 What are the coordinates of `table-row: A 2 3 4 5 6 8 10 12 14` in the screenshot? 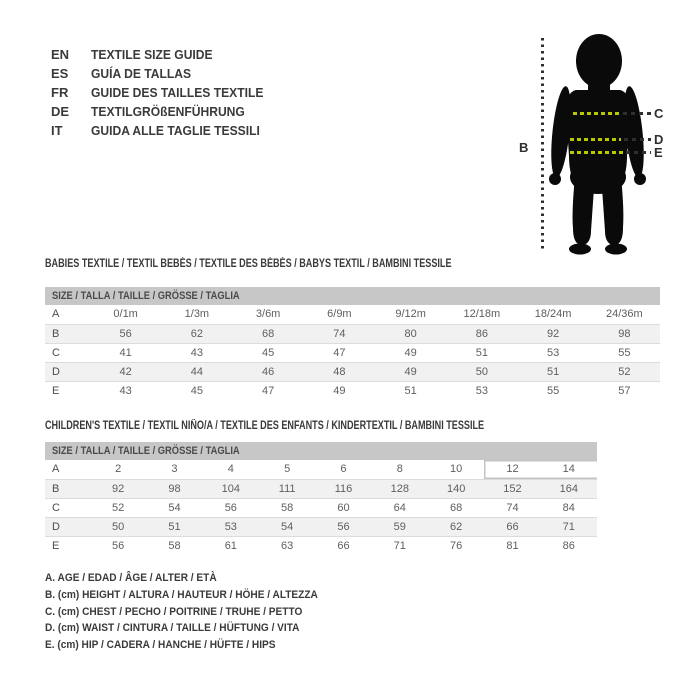 It's located at (321, 469).